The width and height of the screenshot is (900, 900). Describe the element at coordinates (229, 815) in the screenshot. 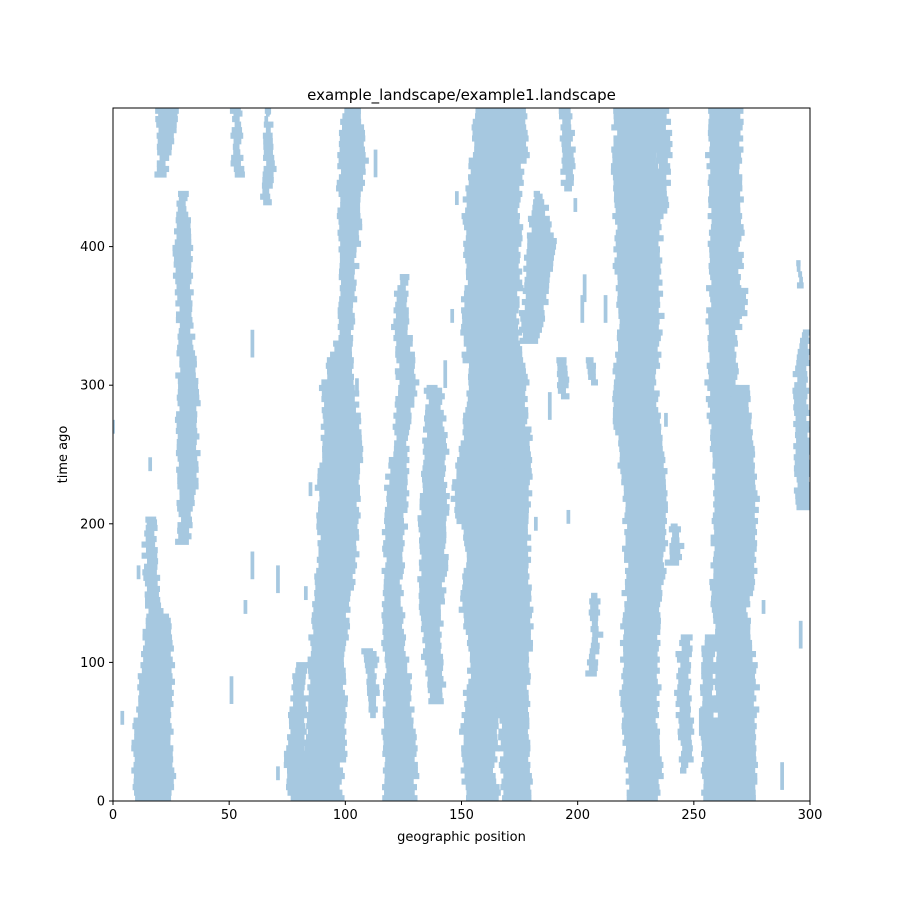

I see `x-tick-label: 50` at that location.